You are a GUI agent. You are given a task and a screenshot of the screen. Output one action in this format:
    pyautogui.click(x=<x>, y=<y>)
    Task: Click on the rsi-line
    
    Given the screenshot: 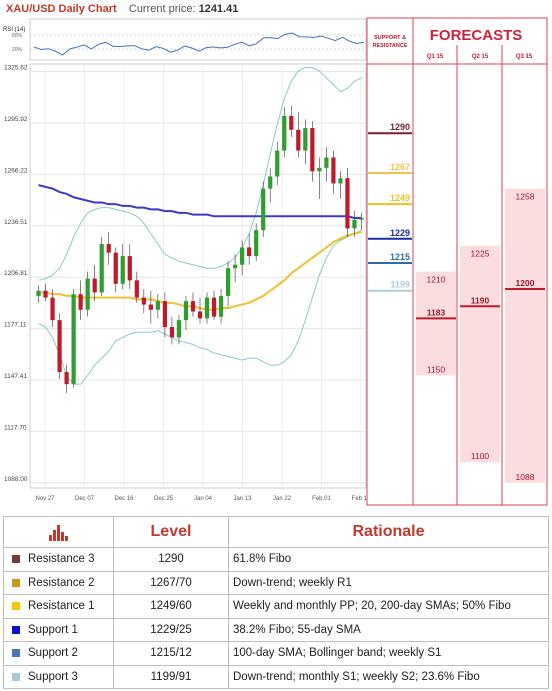 What is the action you would take?
    pyautogui.click(x=199, y=44)
    